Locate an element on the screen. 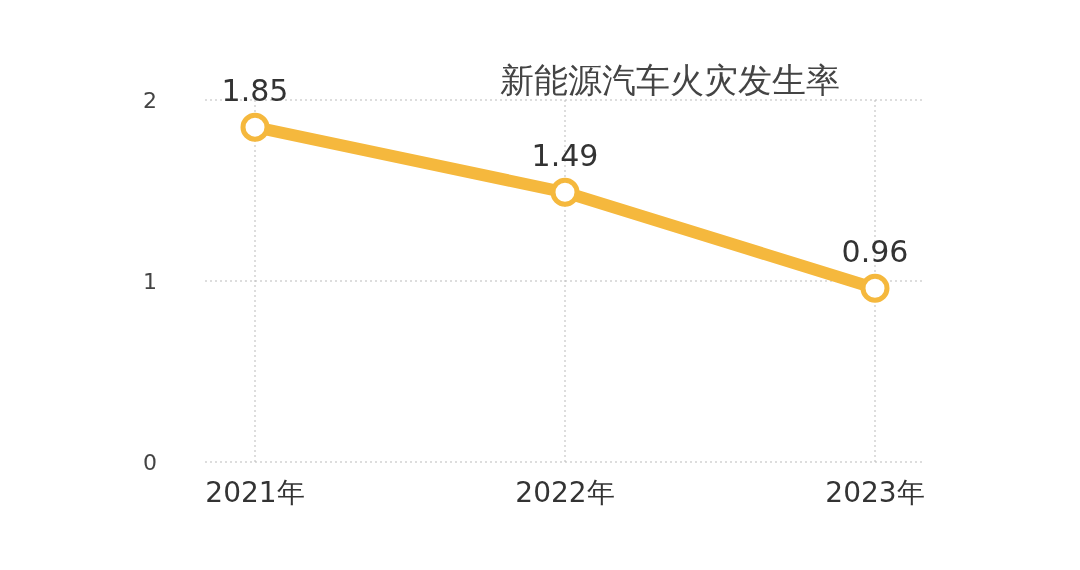  y-tick-label: 1 is located at coordinates (150, 281).